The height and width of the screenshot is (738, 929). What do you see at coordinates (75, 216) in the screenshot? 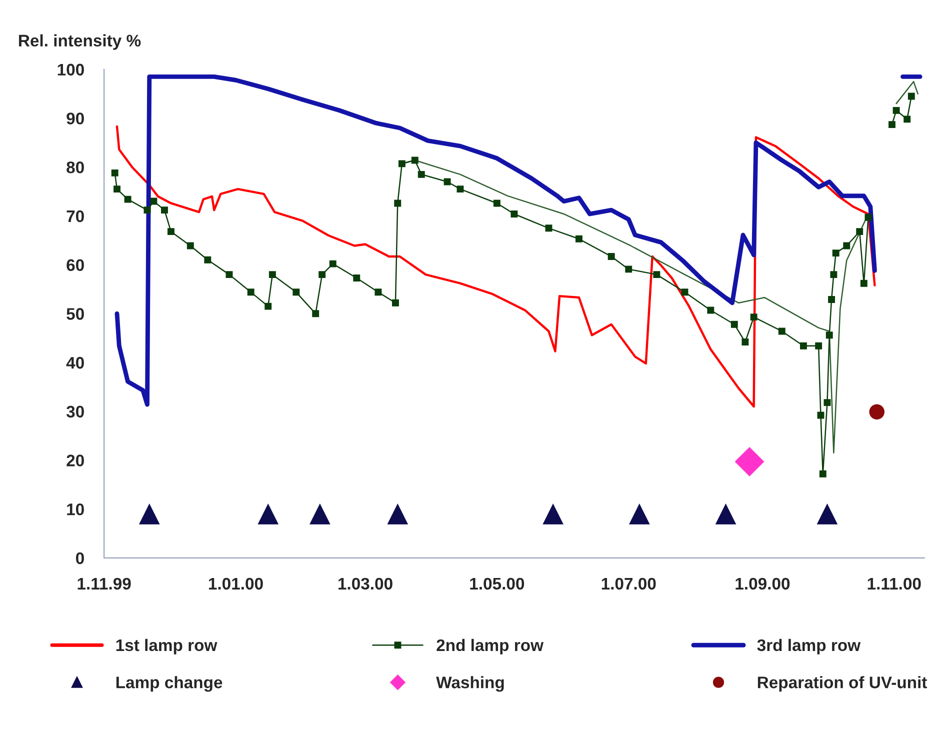
I see `y-tick-label: 70` at bounding box center [75, 216].